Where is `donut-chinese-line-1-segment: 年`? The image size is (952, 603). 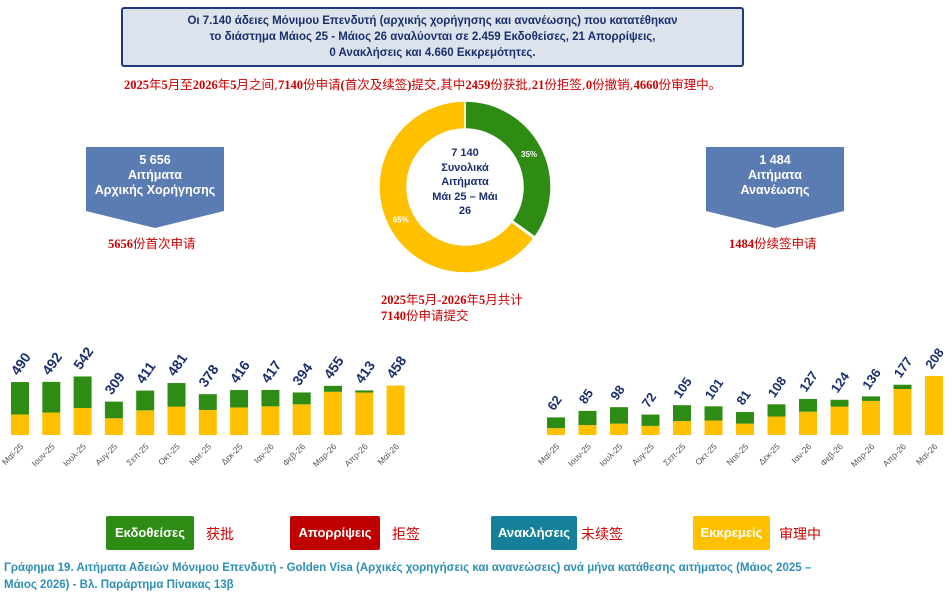 donut-chinese-line-1-segment: 年 is located at coordinates (412, 299).